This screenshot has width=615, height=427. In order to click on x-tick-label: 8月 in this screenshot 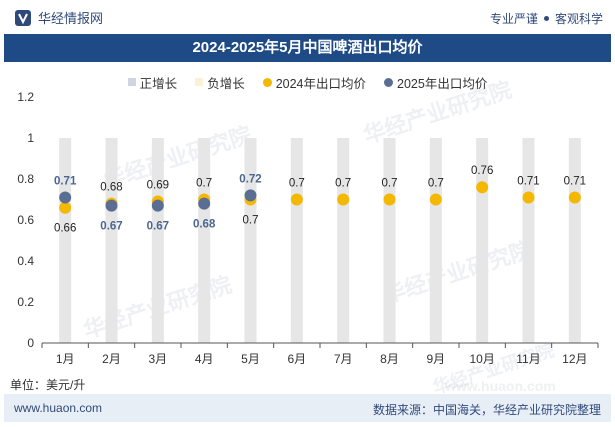, I will do `click(389, 359)`.